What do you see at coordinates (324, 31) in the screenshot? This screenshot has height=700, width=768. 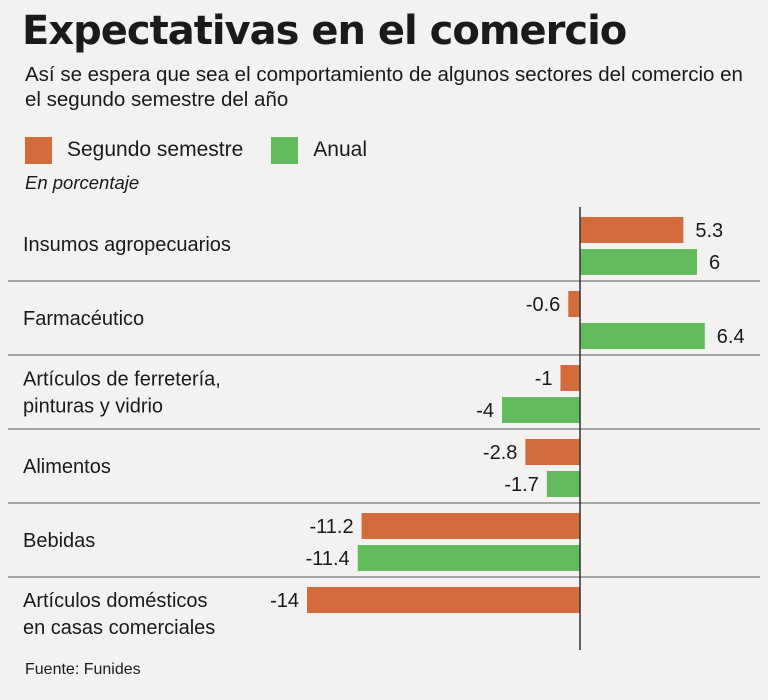 I see `chart-title: Expectativas en el comercio` at bounding box center [324, 31].